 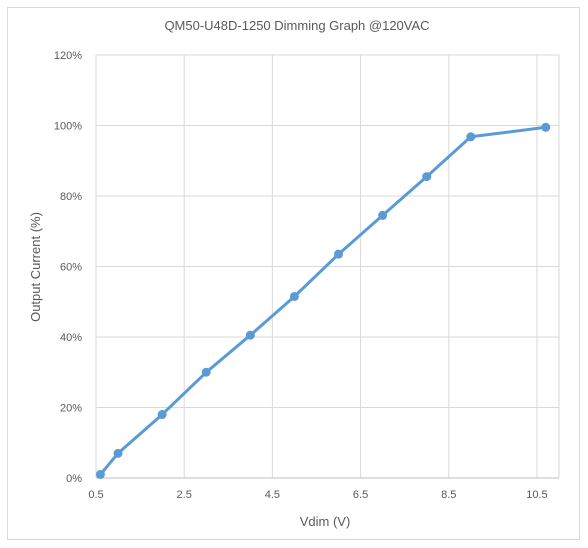 What do you see at coordinates (71, 197) in the screenshot?
I see `y-tick-label: 80%` at bounding box center [71, 197].